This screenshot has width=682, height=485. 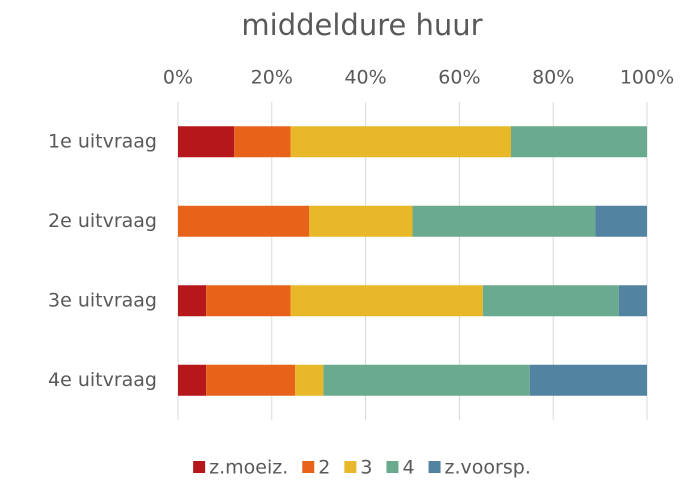 What do you see at coordinates (102, 300) in the screenshot?
I see `y-tick-label: 3e uitvraag` at bounding box center [102, 300].